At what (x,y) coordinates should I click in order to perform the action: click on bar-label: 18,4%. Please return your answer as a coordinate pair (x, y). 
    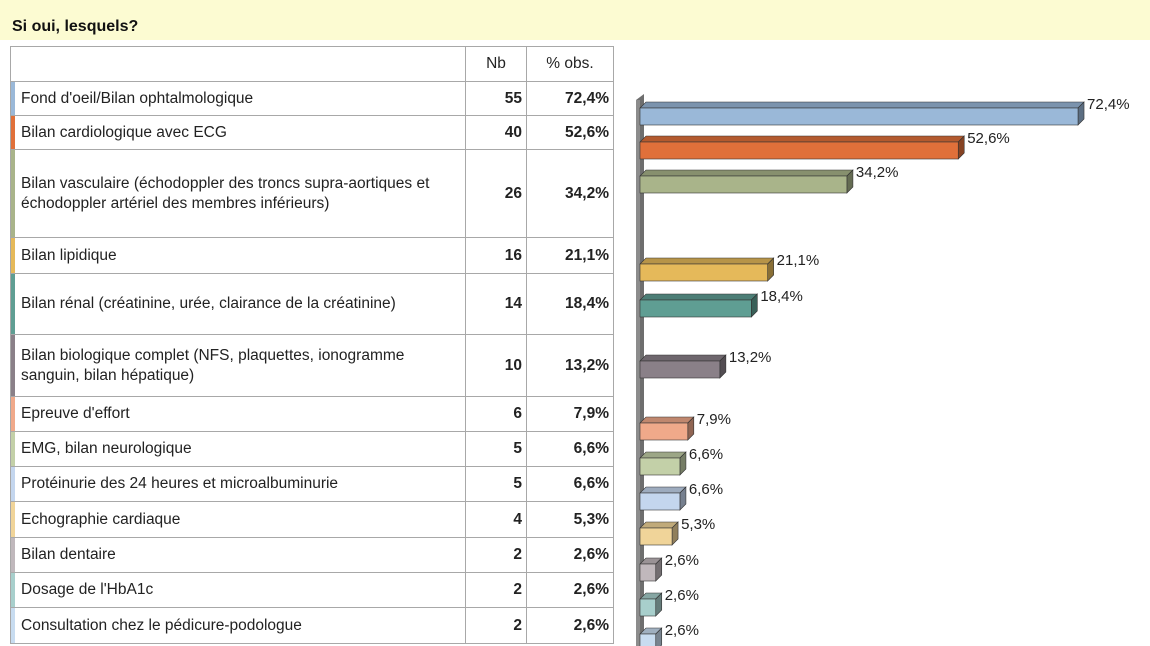
    Looking at the image, I should click on (781, 296).